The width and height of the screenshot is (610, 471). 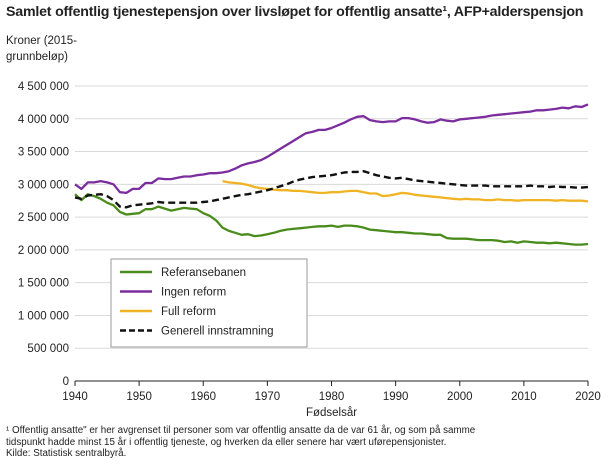 I want to click on legend-label: Ingen reform, so click(x=193, y=293).